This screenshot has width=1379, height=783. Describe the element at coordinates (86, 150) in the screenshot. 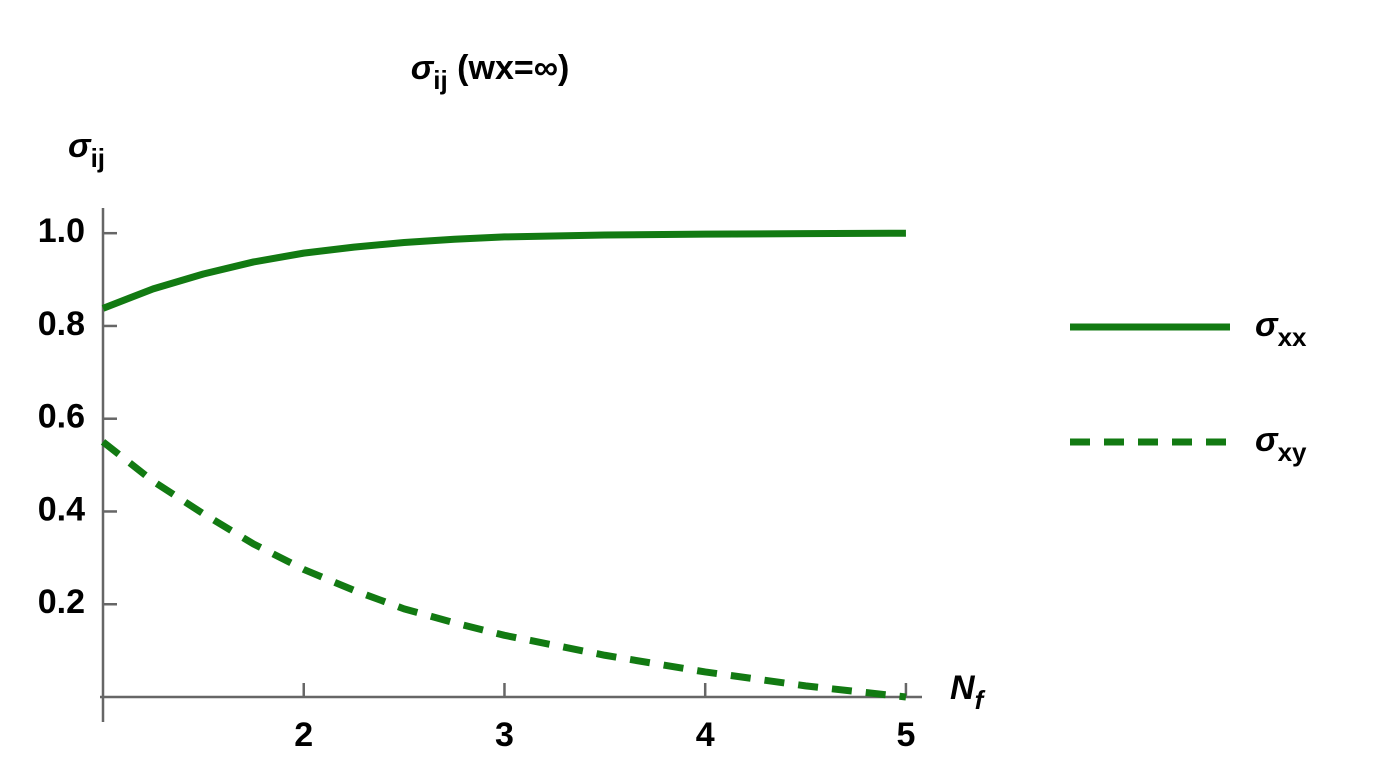

I see `y-axis-label: σij` at that location.